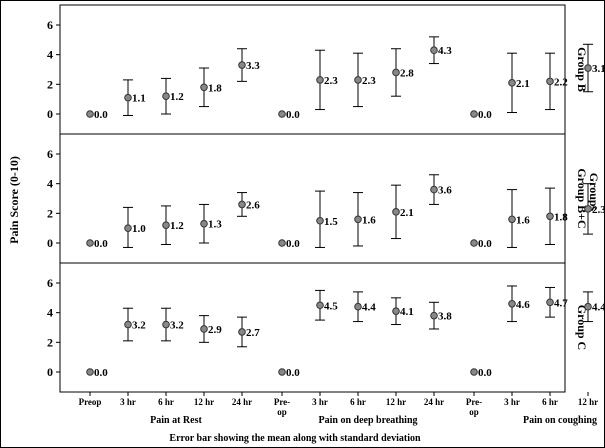 The image size is (605, 448). What do you see at coordinates (407, 73) in the screenshot?
I see `data-label: 2.8` at bounding box center [407, 73].